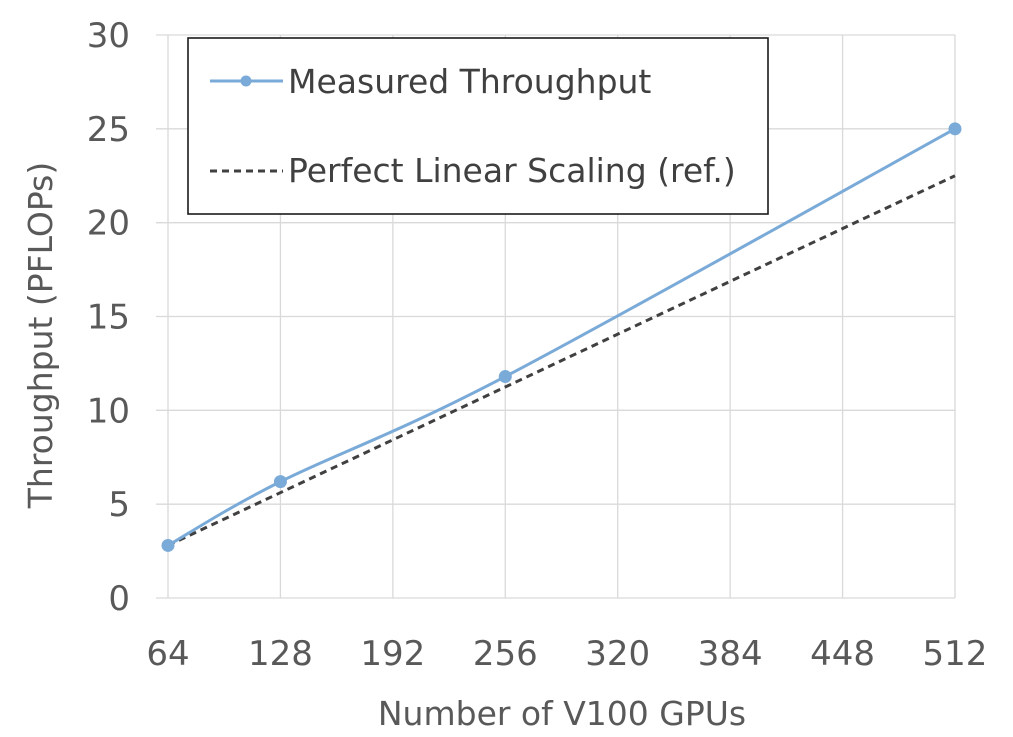 Image resolution: width=1013 pixels, height=737 pixels. What do you see at coordinates (40, 336) in the screenshot?
I see `y-axis-title: Throughput (PFLOPs)` at bounding box center [40, 336].